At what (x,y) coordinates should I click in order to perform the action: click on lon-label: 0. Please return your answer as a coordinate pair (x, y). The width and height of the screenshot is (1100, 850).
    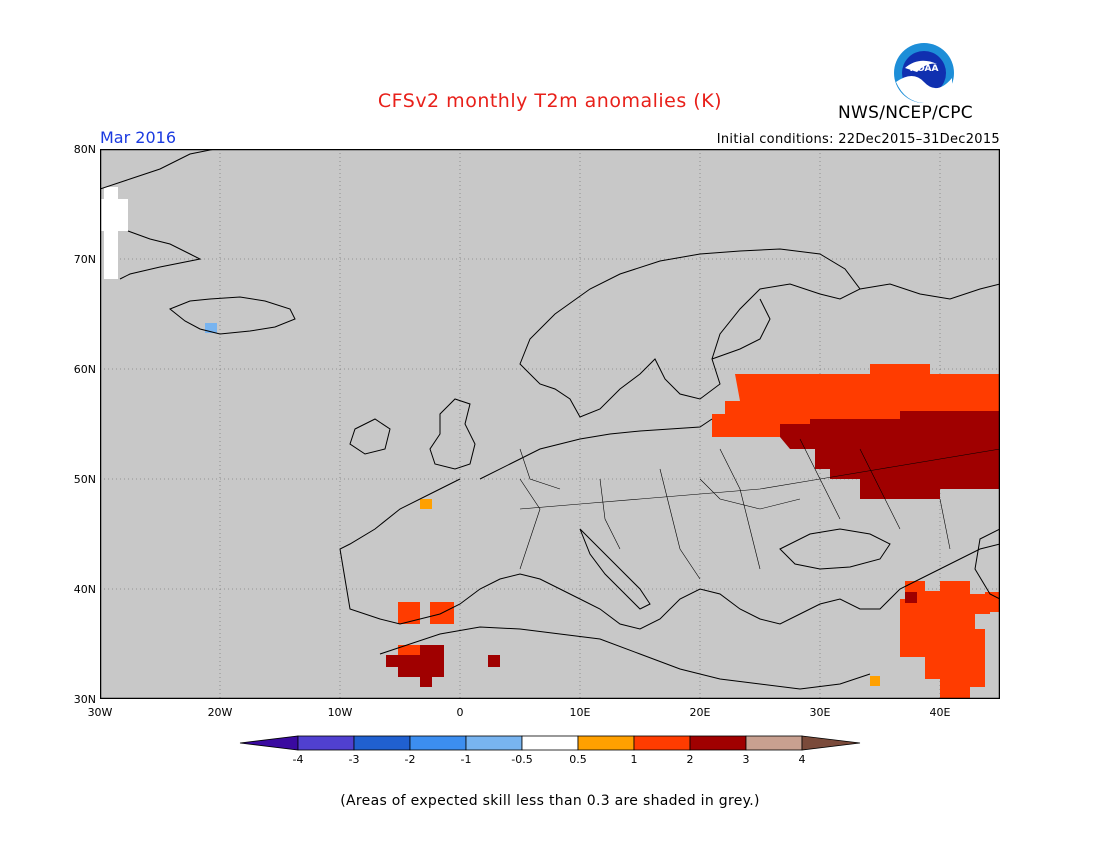
    Looking at the image, I should click on (460, 712).